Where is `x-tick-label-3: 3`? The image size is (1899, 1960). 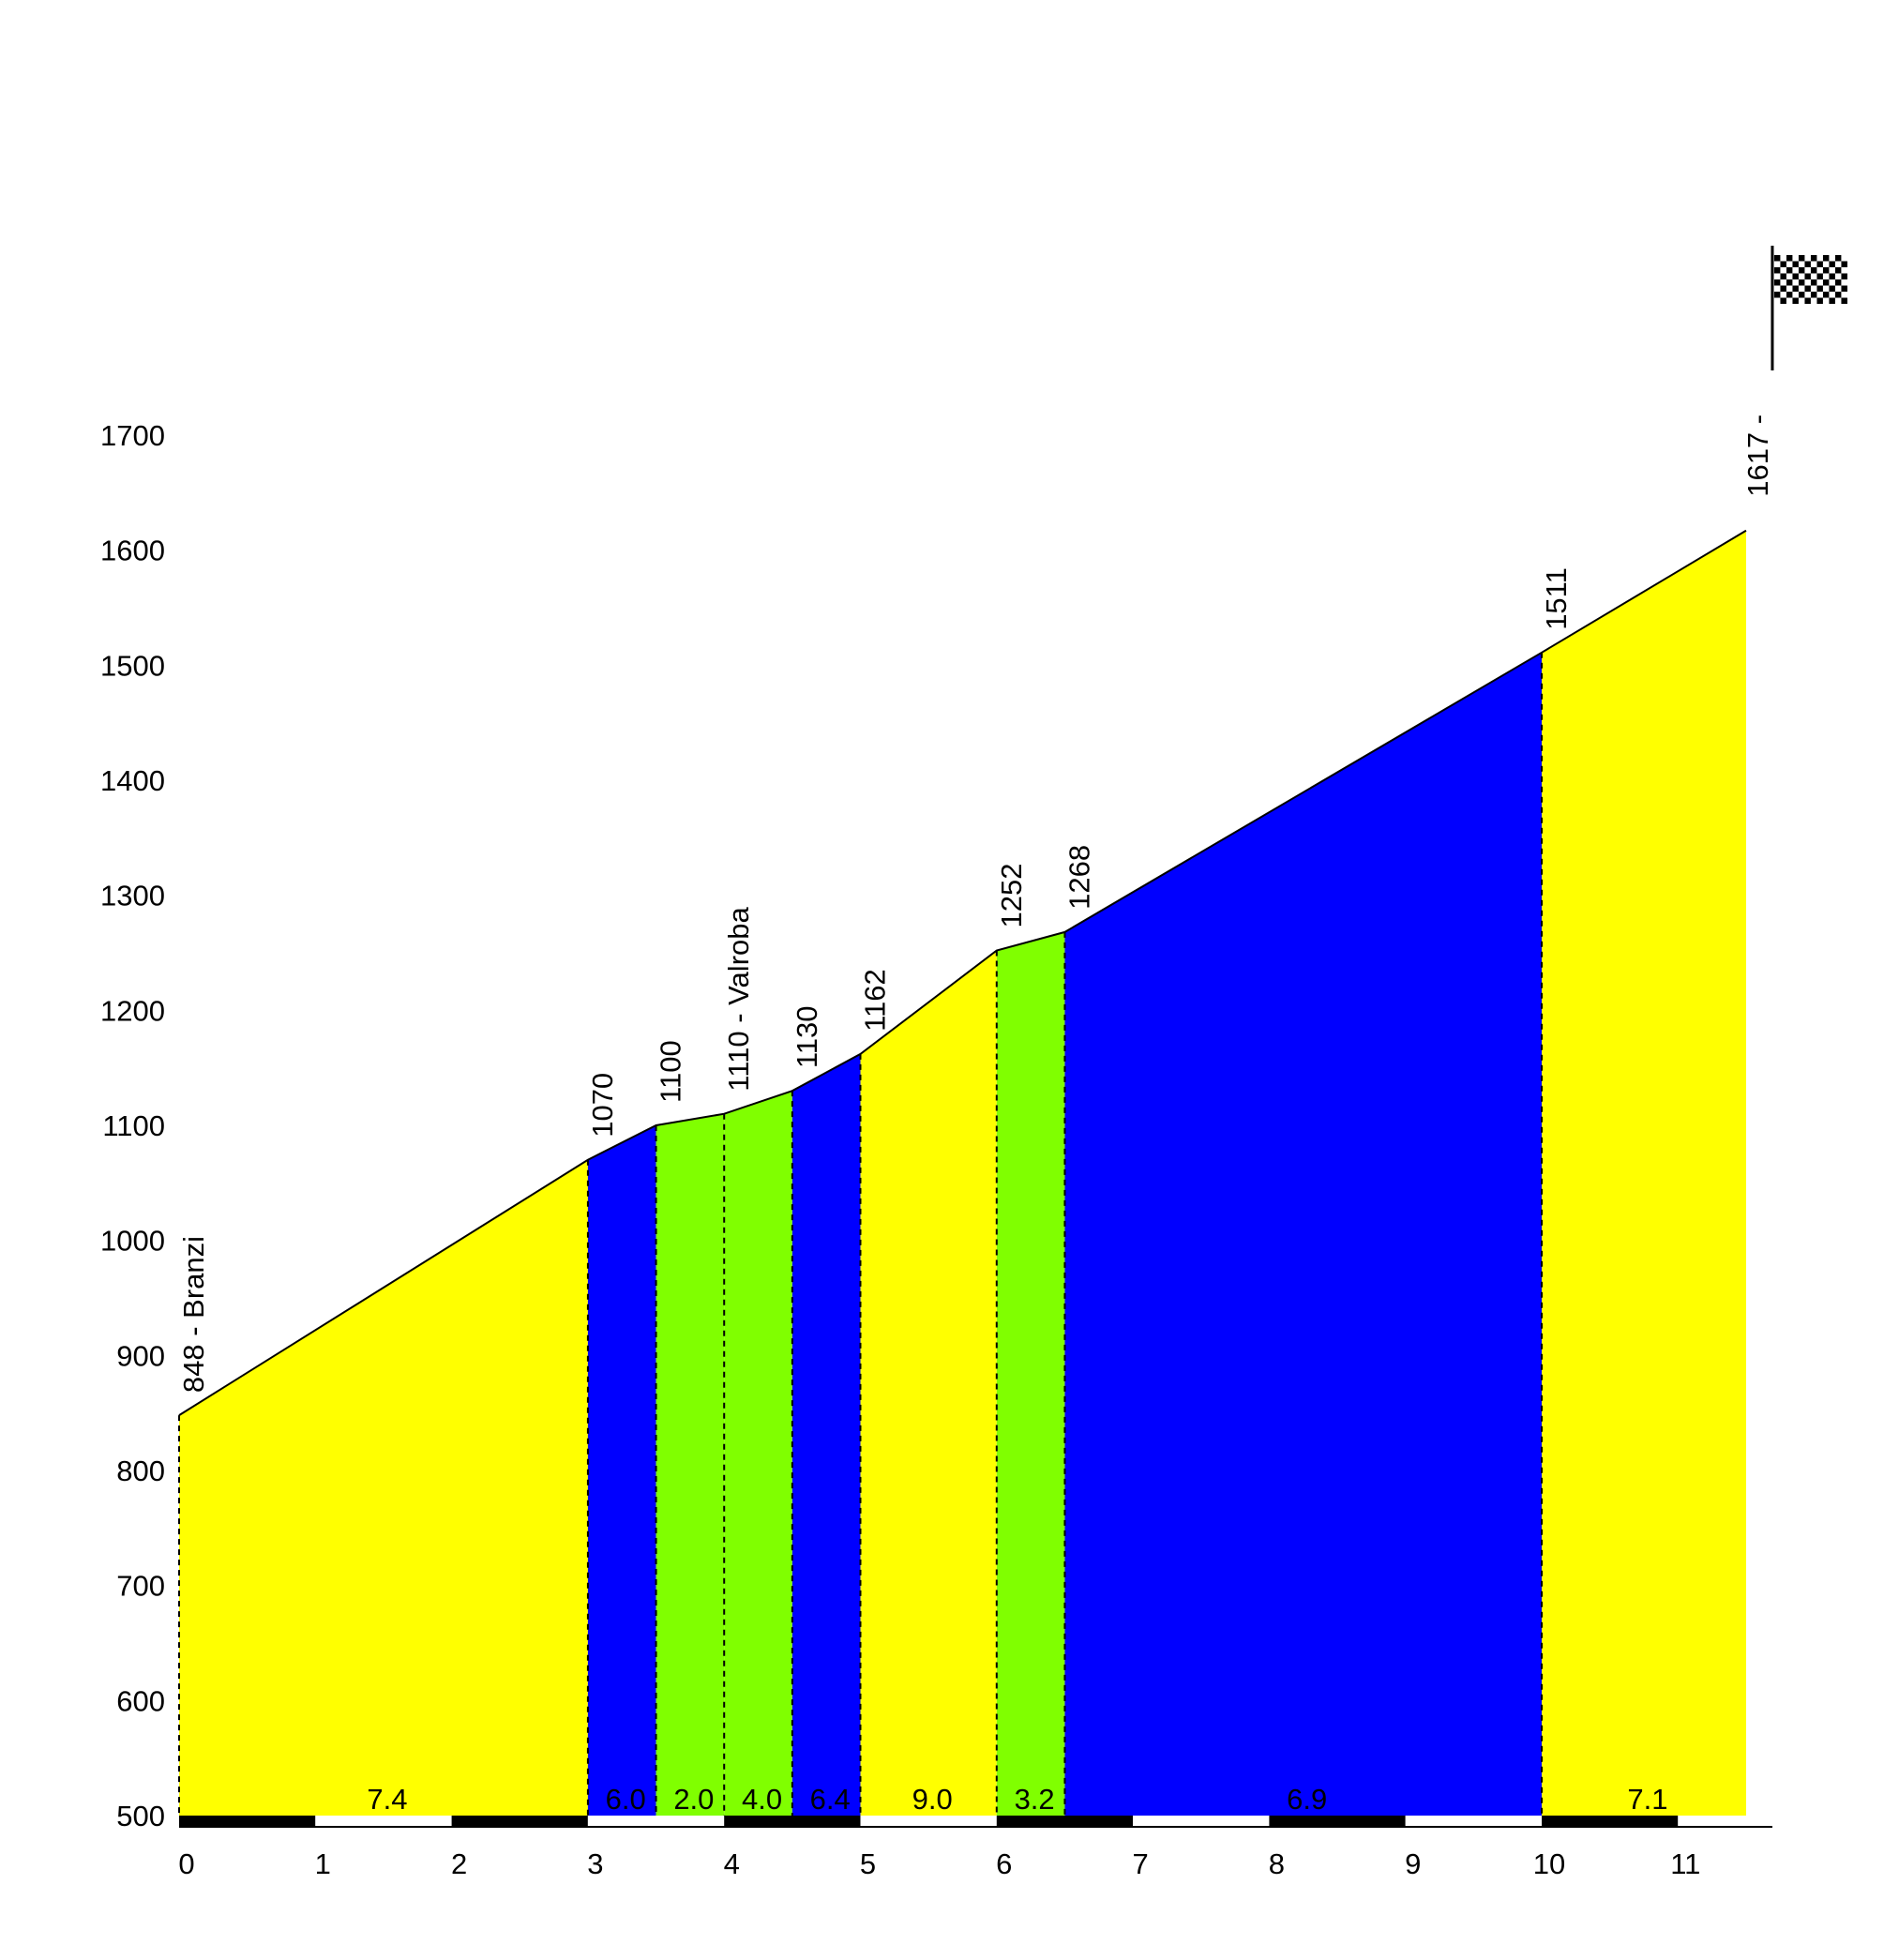
x-tick-label-3: 3 is located at coordinates (595, 1863).